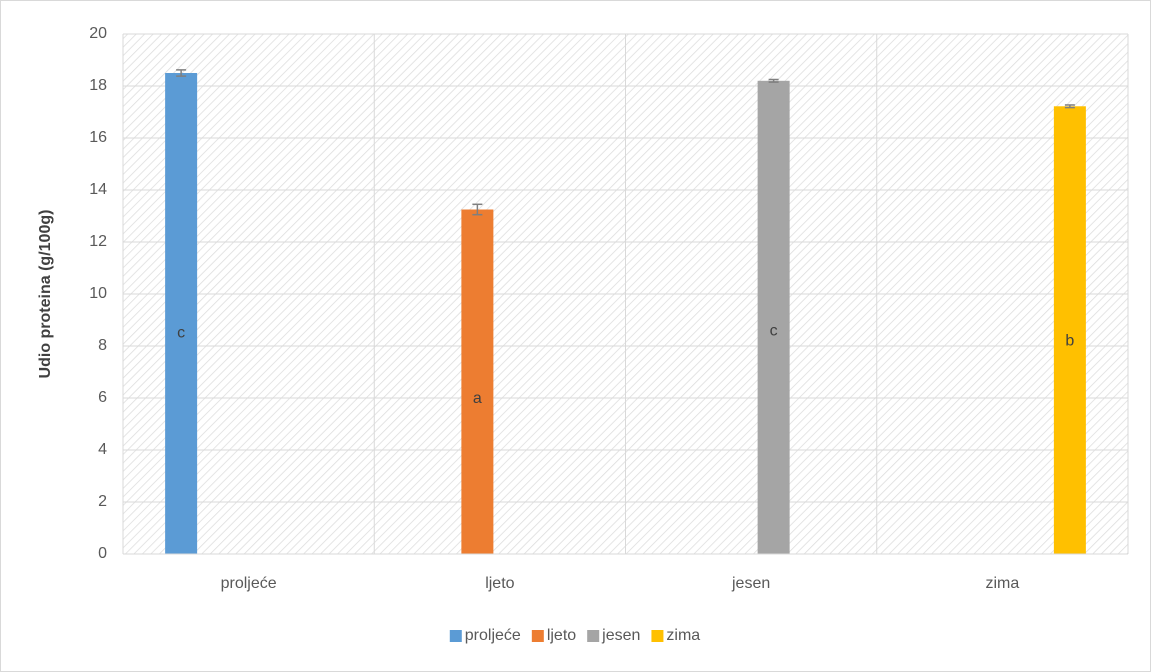 The image size is (1151, 672). Describe the element at coordinates (620, 635) in the screenshot. I see `legend-label: jesen` at that location.